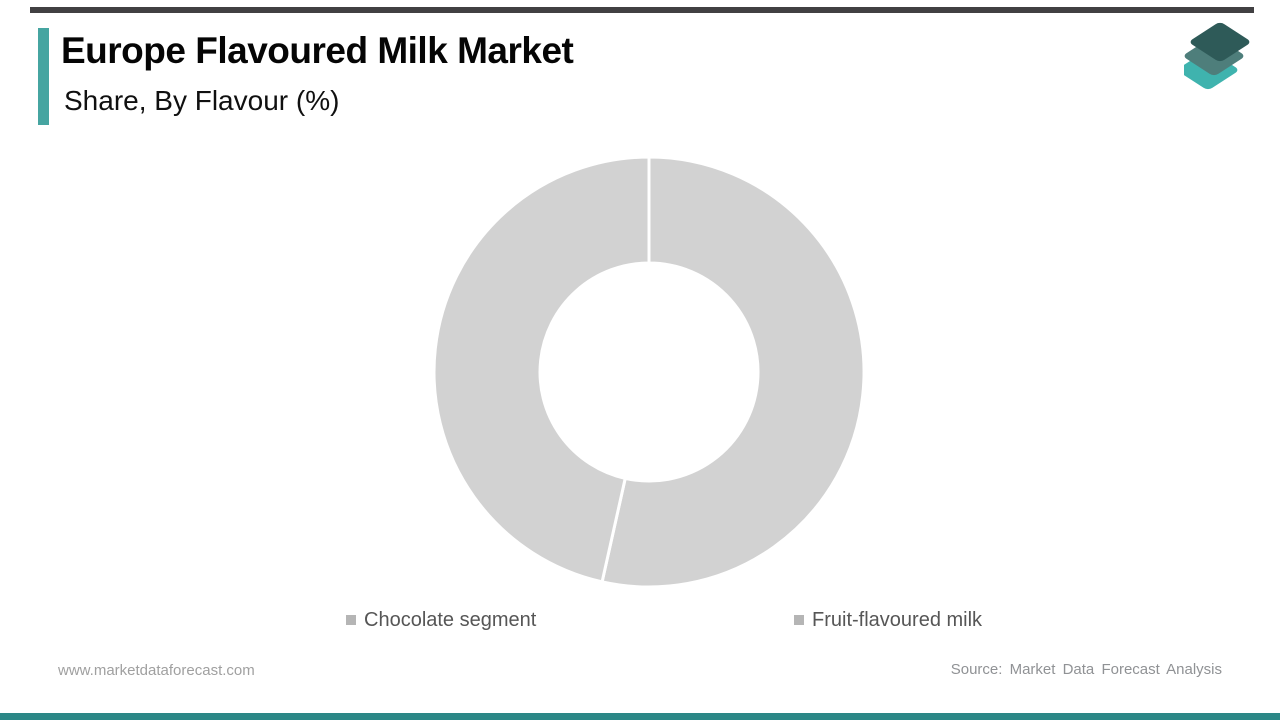 This screenshot has width=1280, height=720. I want to click on top-accent-bar, so click(642, 10).